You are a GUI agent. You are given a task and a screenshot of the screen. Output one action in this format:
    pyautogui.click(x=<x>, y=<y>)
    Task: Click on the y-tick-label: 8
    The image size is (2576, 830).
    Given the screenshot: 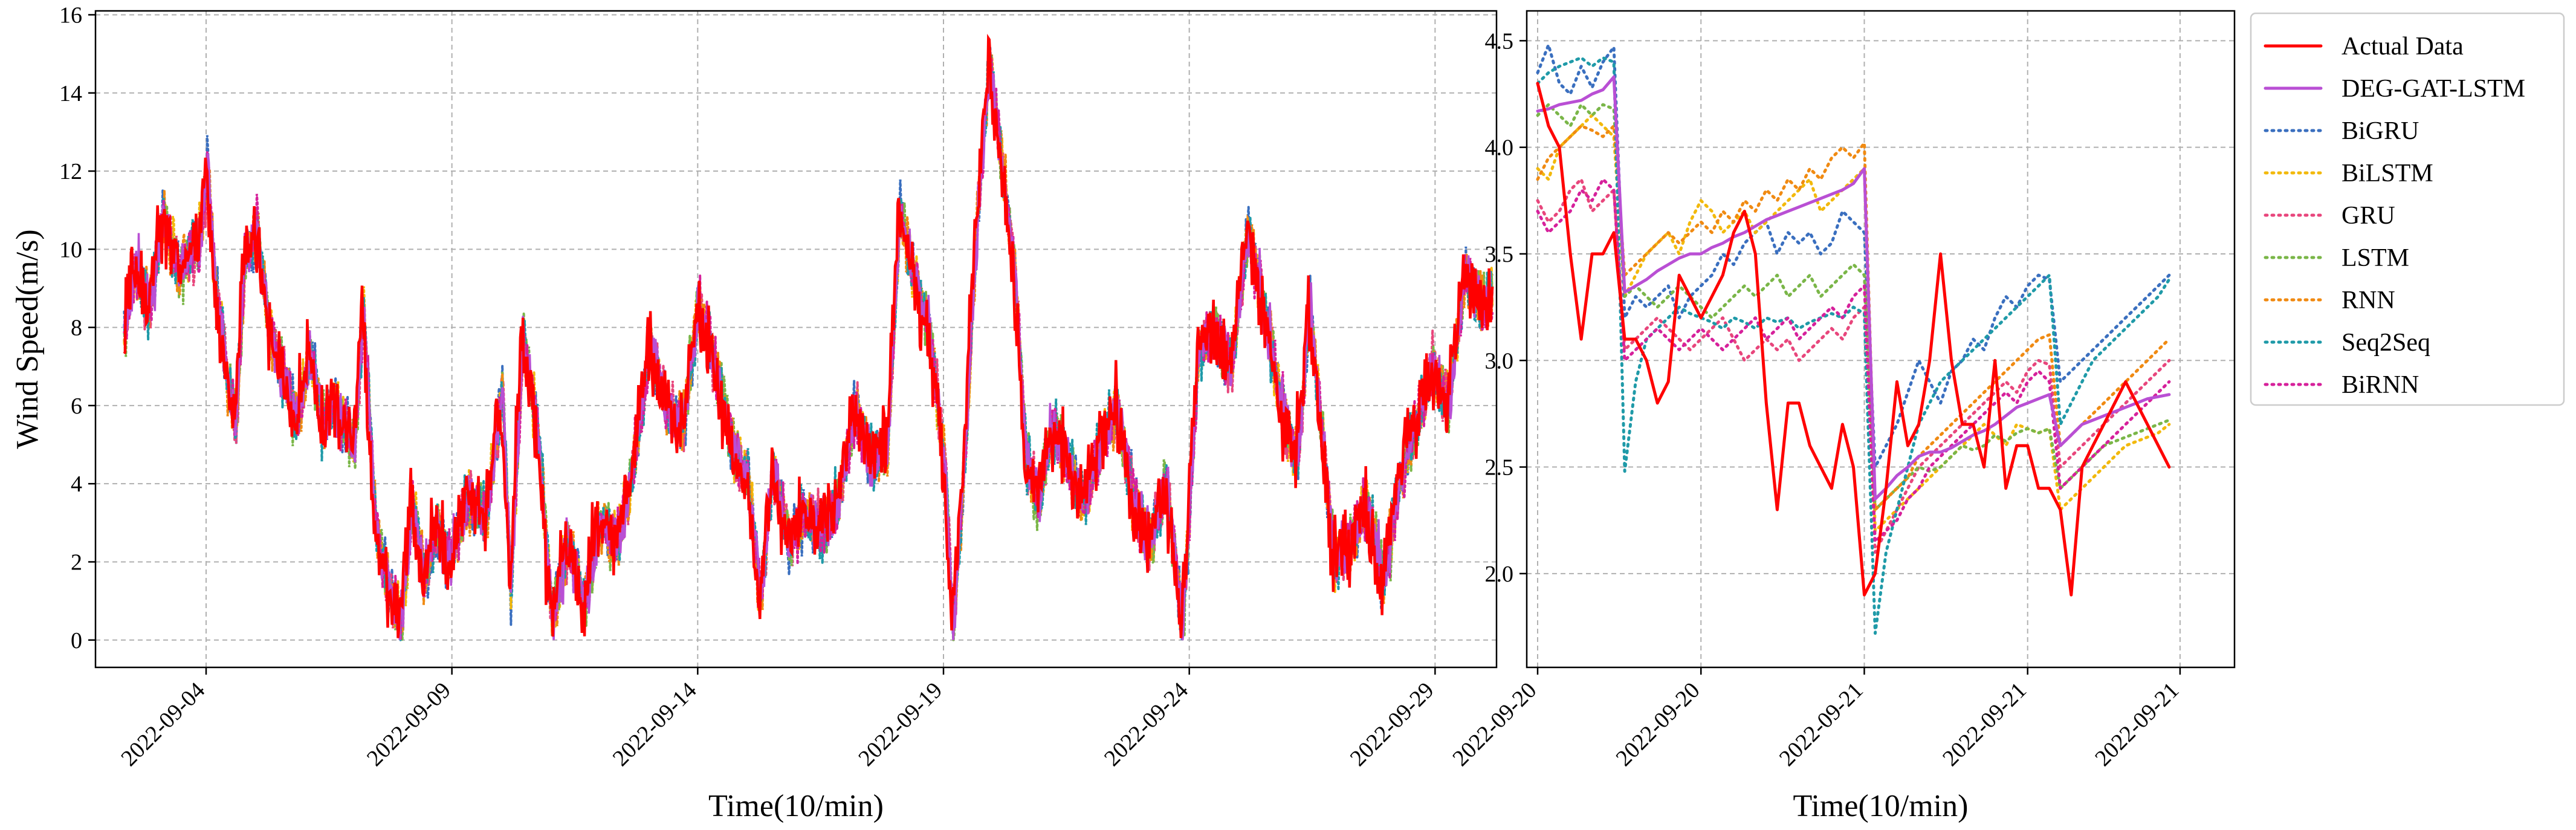 What is the action you would take?
    pyautogui.click(x=76, y=329)
    